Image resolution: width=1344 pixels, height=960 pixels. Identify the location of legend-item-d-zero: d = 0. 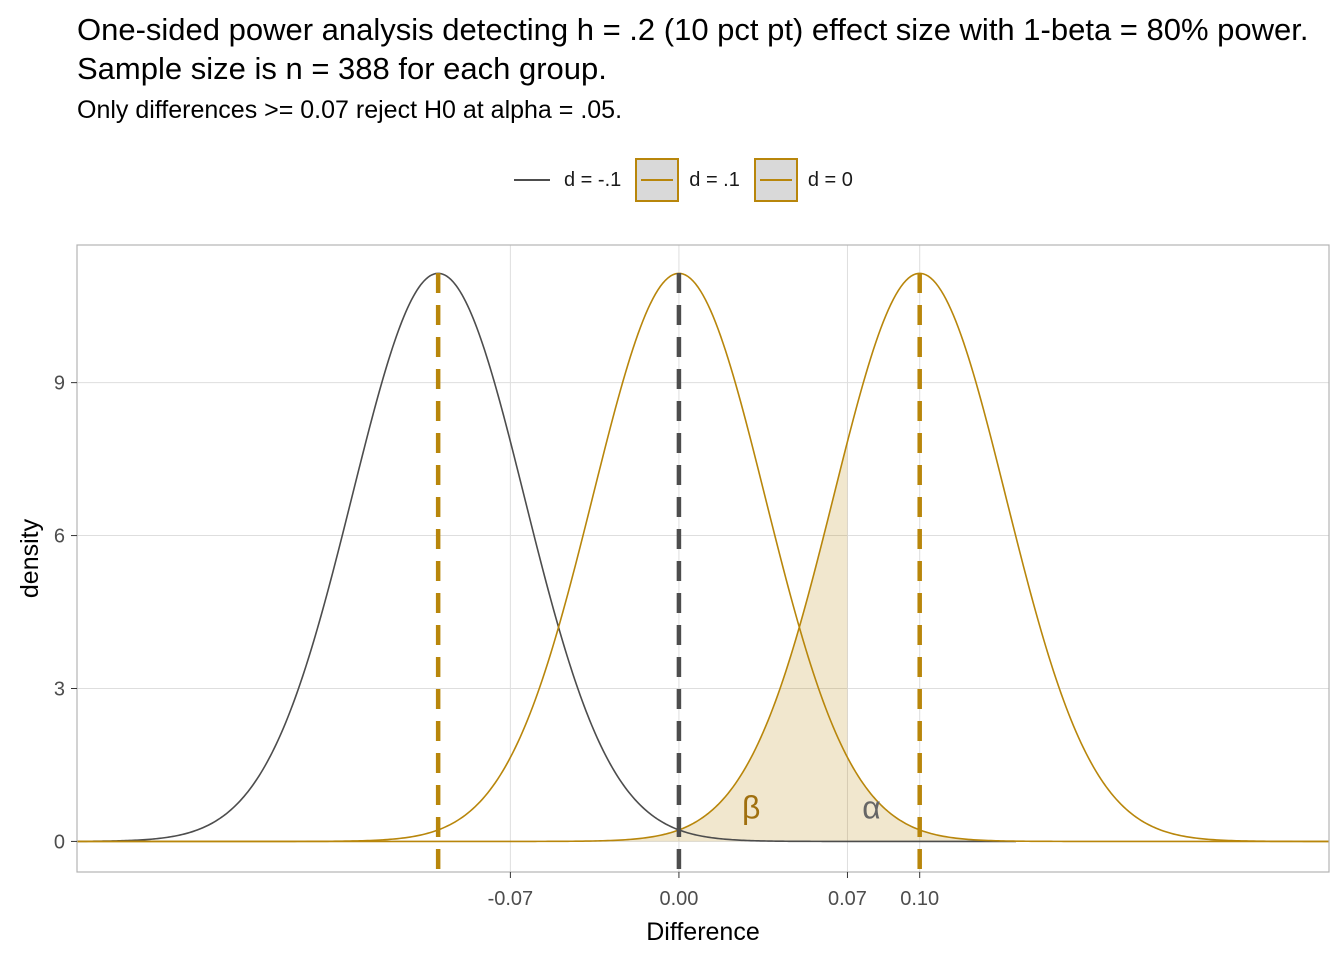
(803, 180).